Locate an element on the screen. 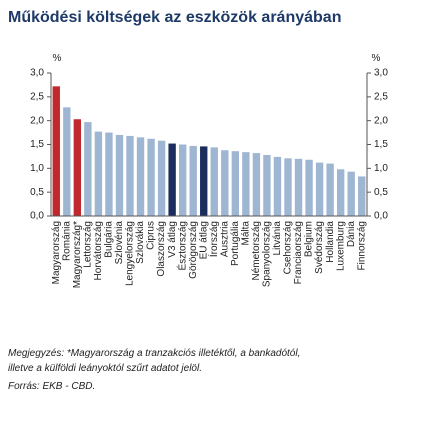 This screenshot has height=424, width=440. x-tick-label: Csehország is located at coordinates (288, 247).